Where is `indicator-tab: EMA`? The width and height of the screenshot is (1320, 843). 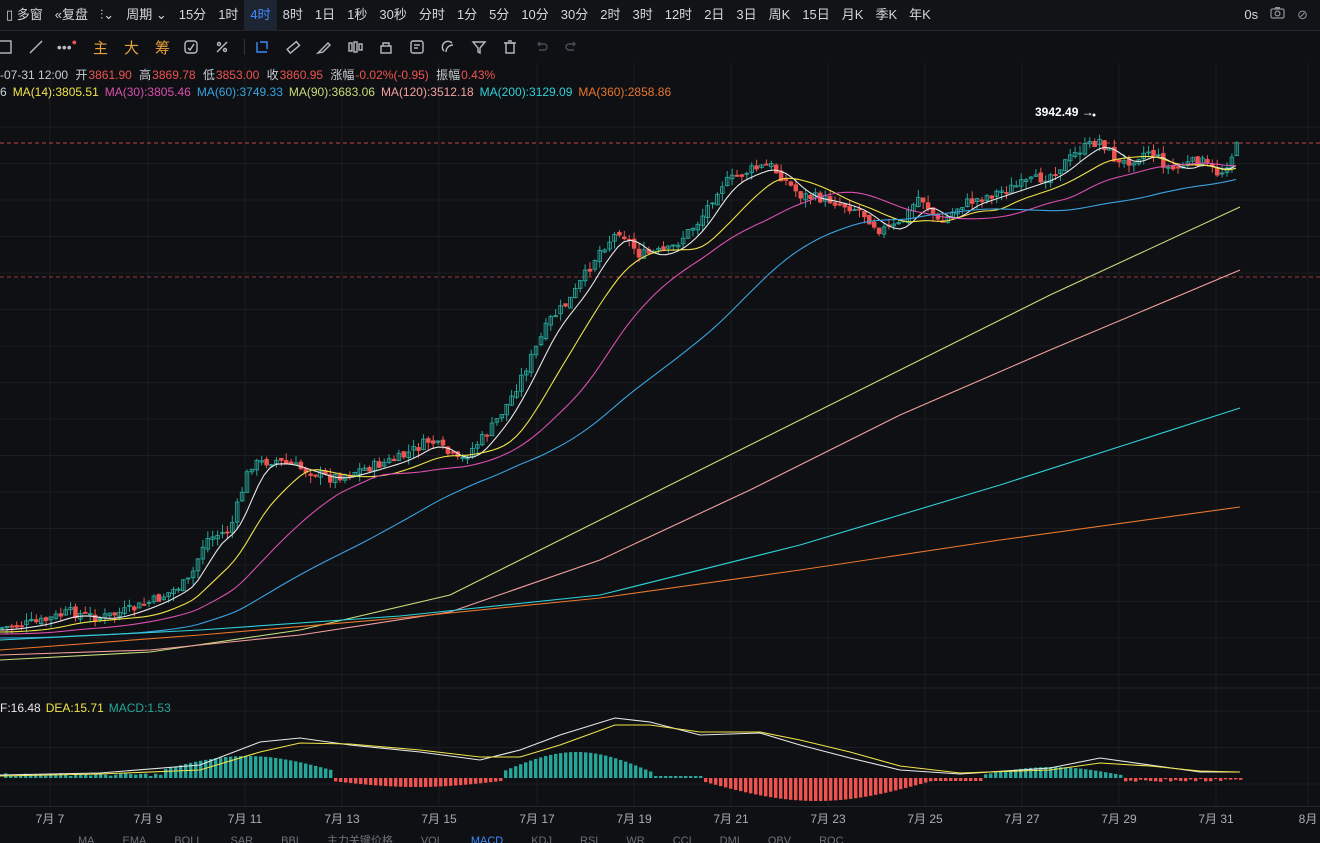
indicator-tab: EMA is located at coordinates (134, 839).